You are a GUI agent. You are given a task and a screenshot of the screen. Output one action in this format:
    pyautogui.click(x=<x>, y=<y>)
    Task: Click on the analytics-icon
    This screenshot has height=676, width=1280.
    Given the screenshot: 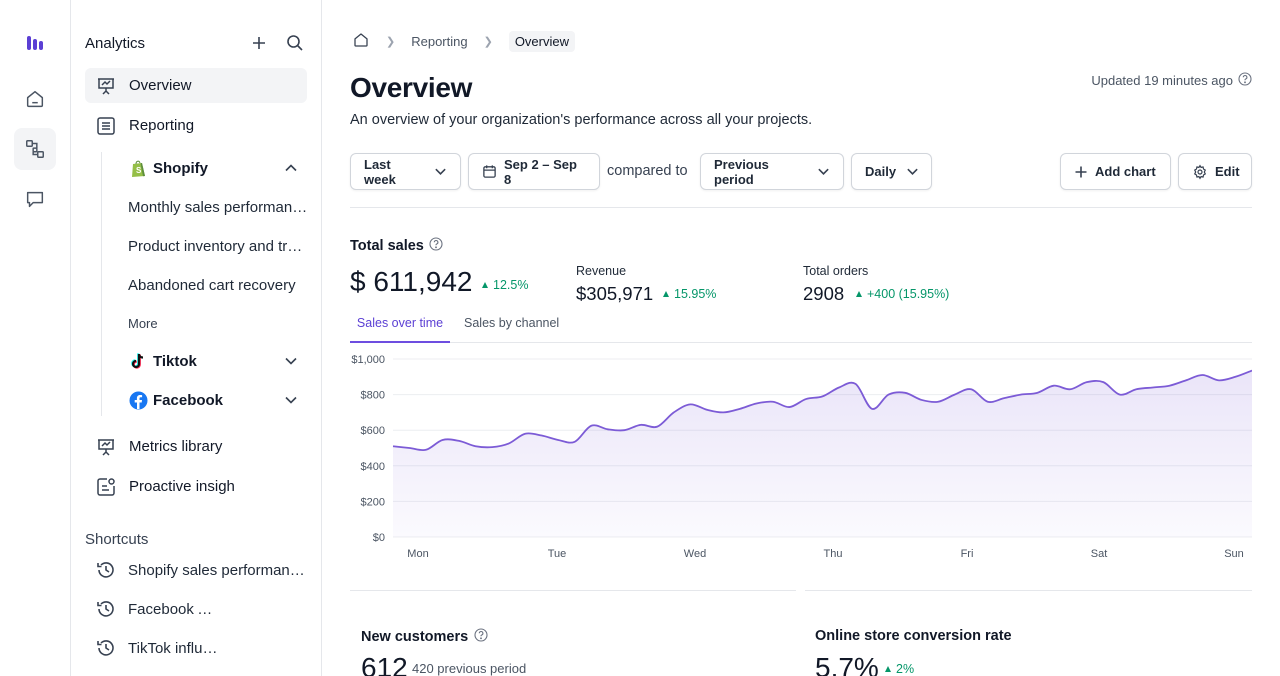 What is the action you would take?
    pyautogui.click(x=35, y=149)
    